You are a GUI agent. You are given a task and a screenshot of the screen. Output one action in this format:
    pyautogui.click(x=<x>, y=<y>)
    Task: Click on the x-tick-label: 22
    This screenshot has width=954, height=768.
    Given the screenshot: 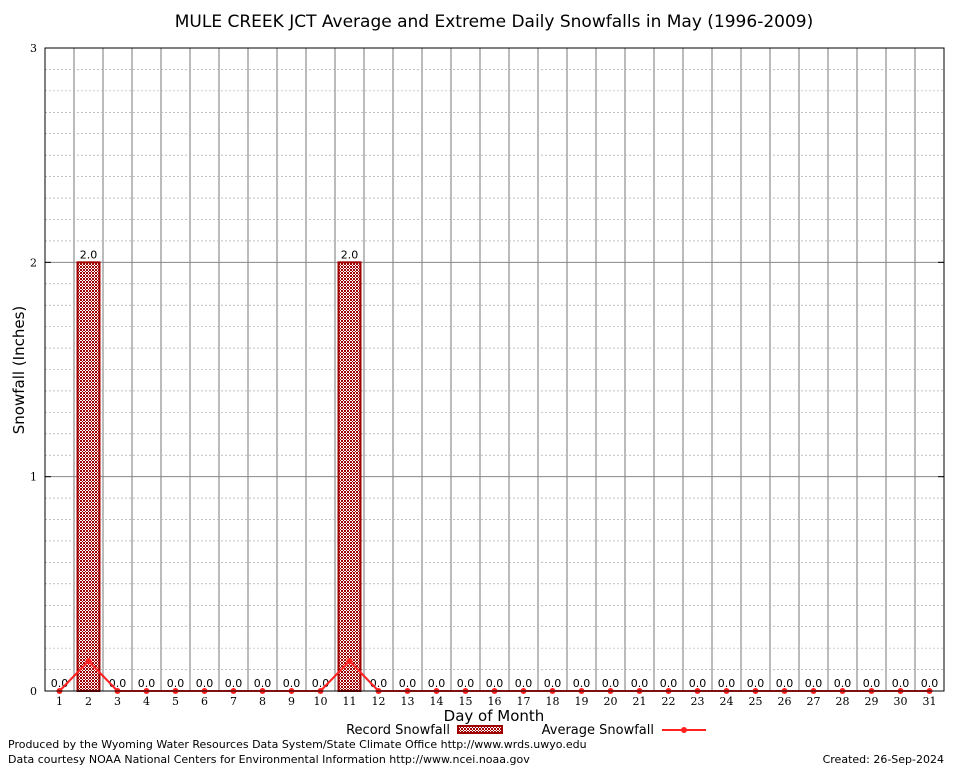 What is the action you would take?
    pyautogui.click(x=669, y=701)
    